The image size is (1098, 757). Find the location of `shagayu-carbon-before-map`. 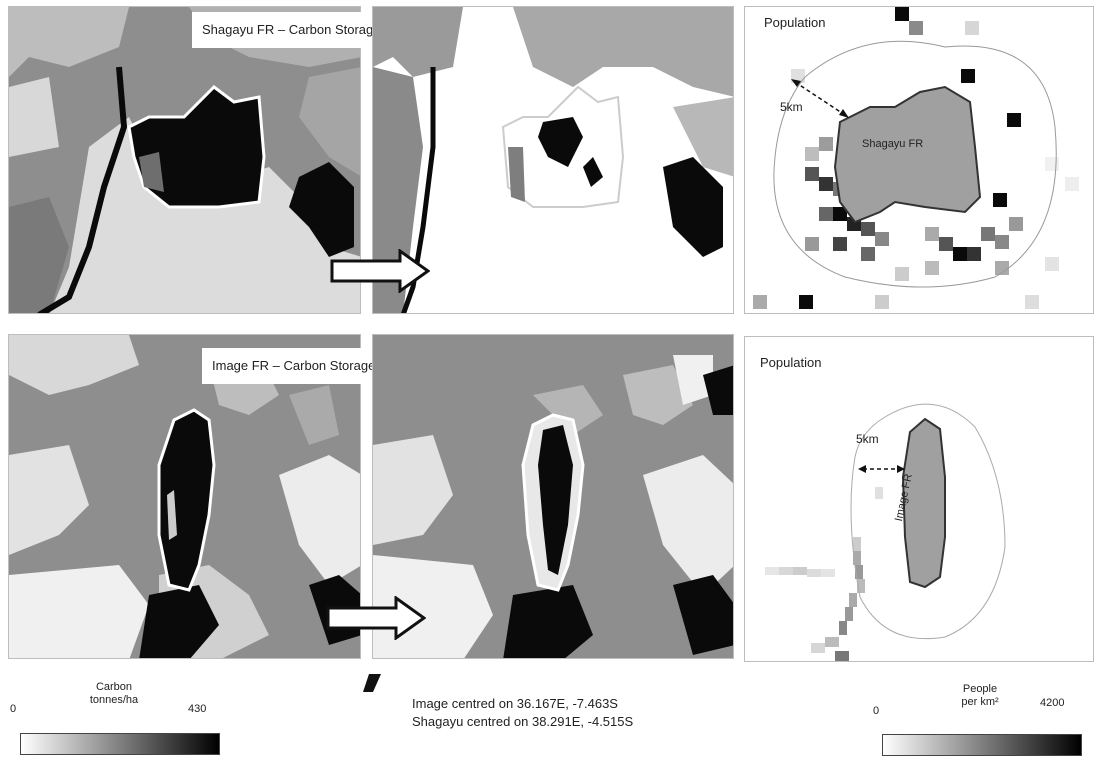

shagayu-carbon-before-map is located at coordinates (184, 160).